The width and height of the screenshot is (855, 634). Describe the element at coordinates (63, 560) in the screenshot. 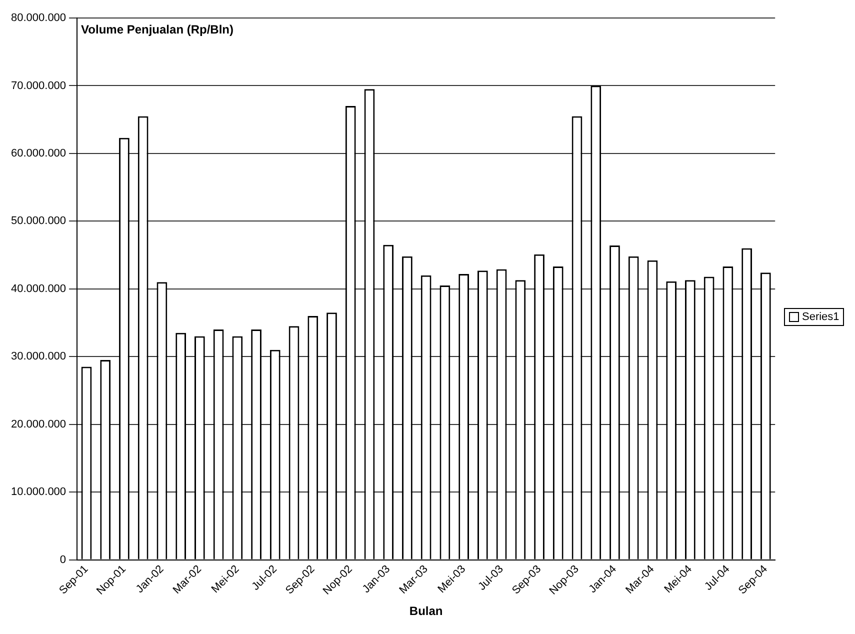

I see `y-tick-label: 0` at that location.